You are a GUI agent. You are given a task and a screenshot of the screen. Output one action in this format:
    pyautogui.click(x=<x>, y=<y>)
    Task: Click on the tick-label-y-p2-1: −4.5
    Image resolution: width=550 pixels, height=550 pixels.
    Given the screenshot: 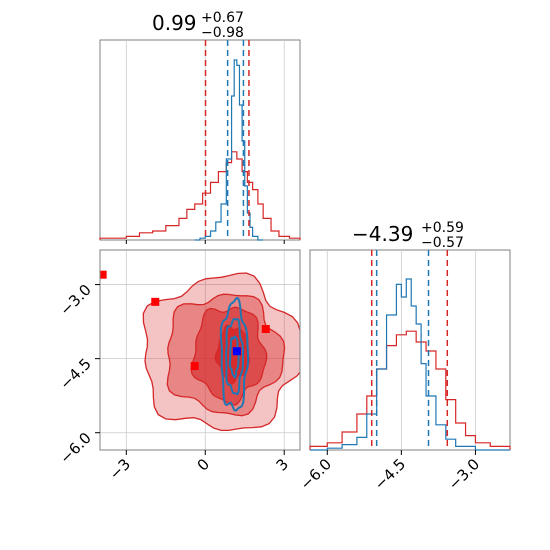 What is the action you would take?
    pyautogui.click(x=75, y=374)
    